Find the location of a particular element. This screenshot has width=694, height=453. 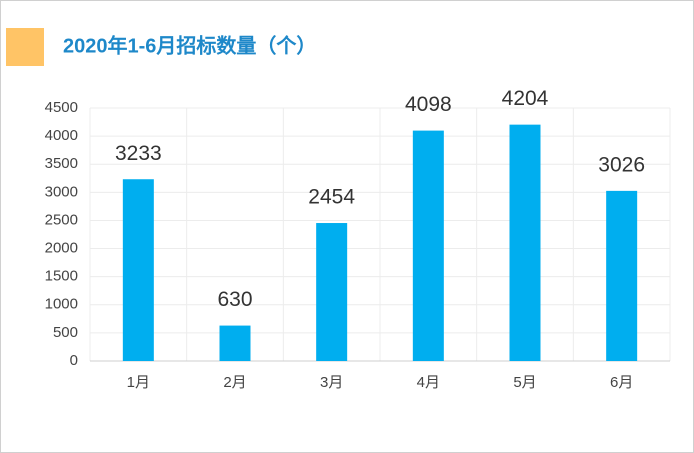

y-tick-label: 3500 is located at coordinates (61, 163).